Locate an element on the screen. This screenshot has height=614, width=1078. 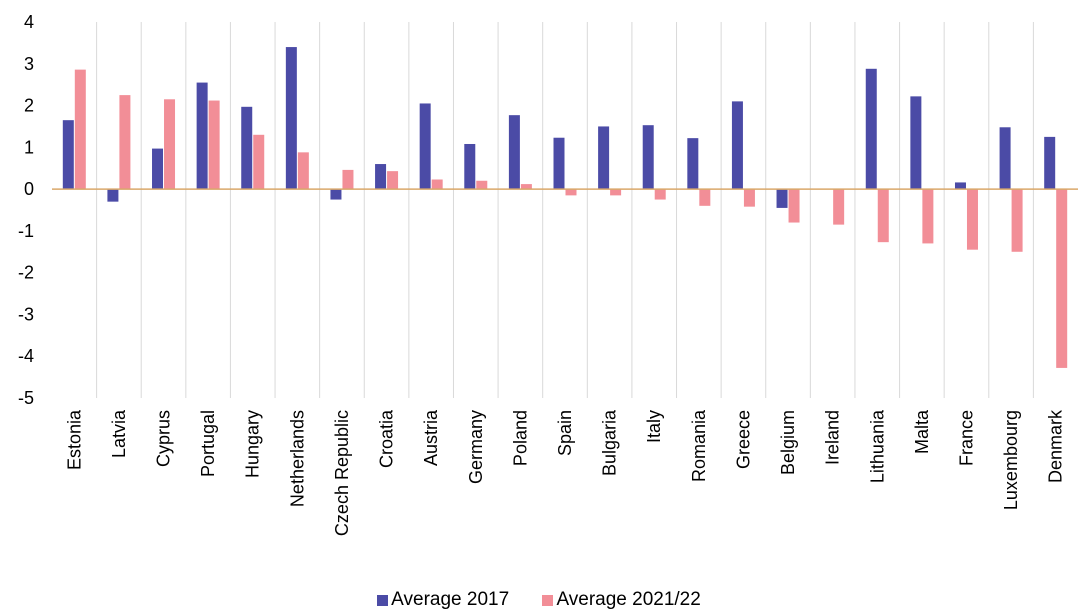
x-tick-label: Lithuania is located at coordinates (877, 446).